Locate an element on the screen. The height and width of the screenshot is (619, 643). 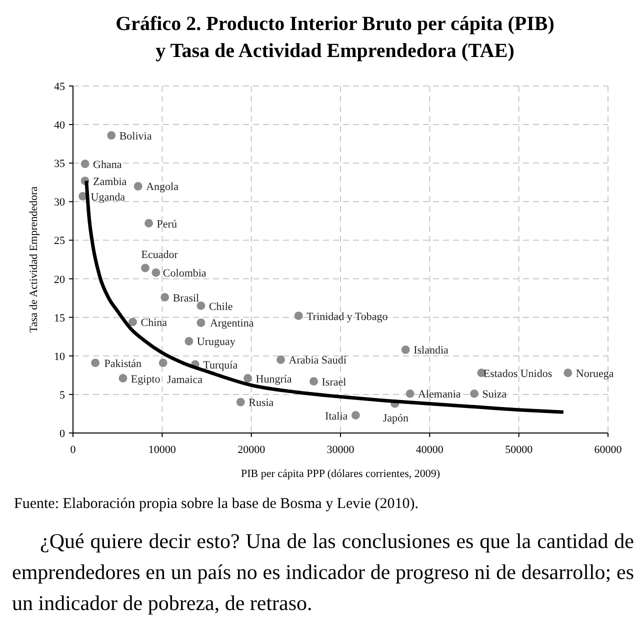
series-label: Egipto is located at coordinates (145, 379).